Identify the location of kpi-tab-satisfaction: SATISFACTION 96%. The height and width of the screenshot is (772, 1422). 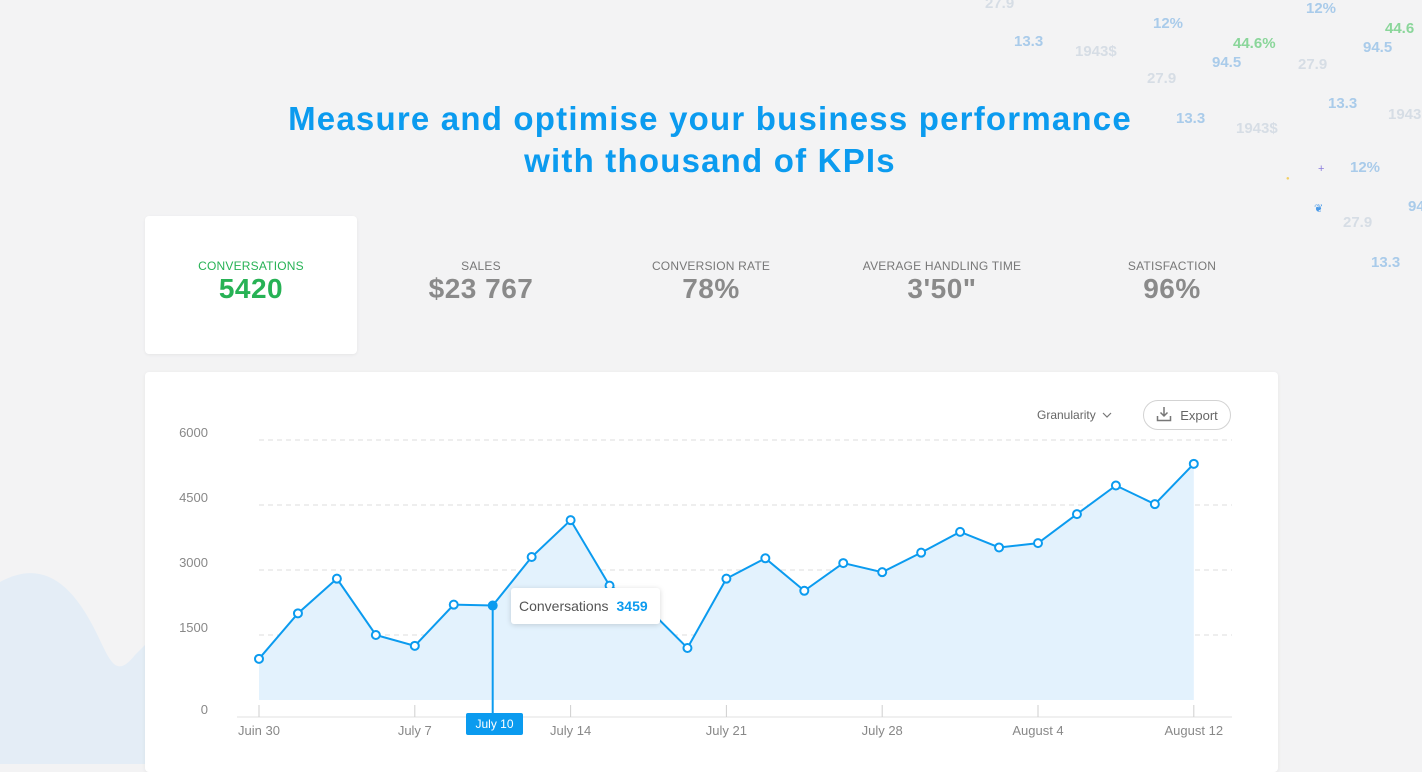
(1172, 285).